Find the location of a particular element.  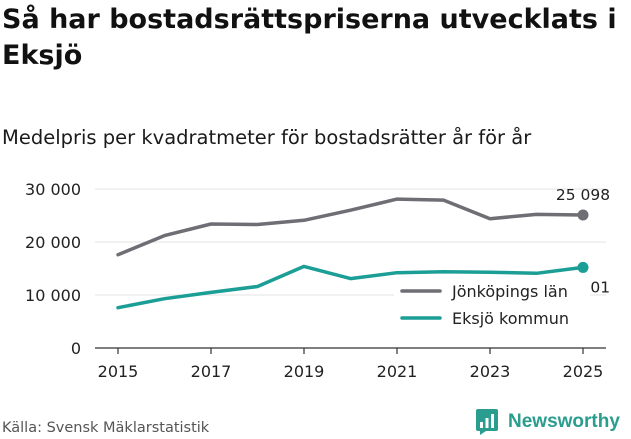

y-tick-label: 10 000 is located at coordinates (53, 295).